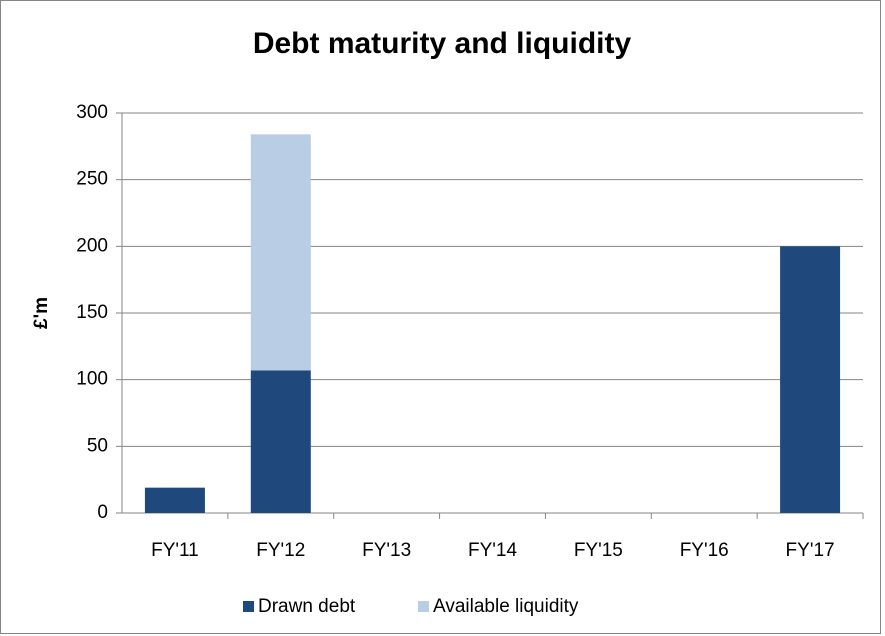  Describe the element at coordinates (97, 445) in the screenshot. I see `y-tick-label: 50` at that location.